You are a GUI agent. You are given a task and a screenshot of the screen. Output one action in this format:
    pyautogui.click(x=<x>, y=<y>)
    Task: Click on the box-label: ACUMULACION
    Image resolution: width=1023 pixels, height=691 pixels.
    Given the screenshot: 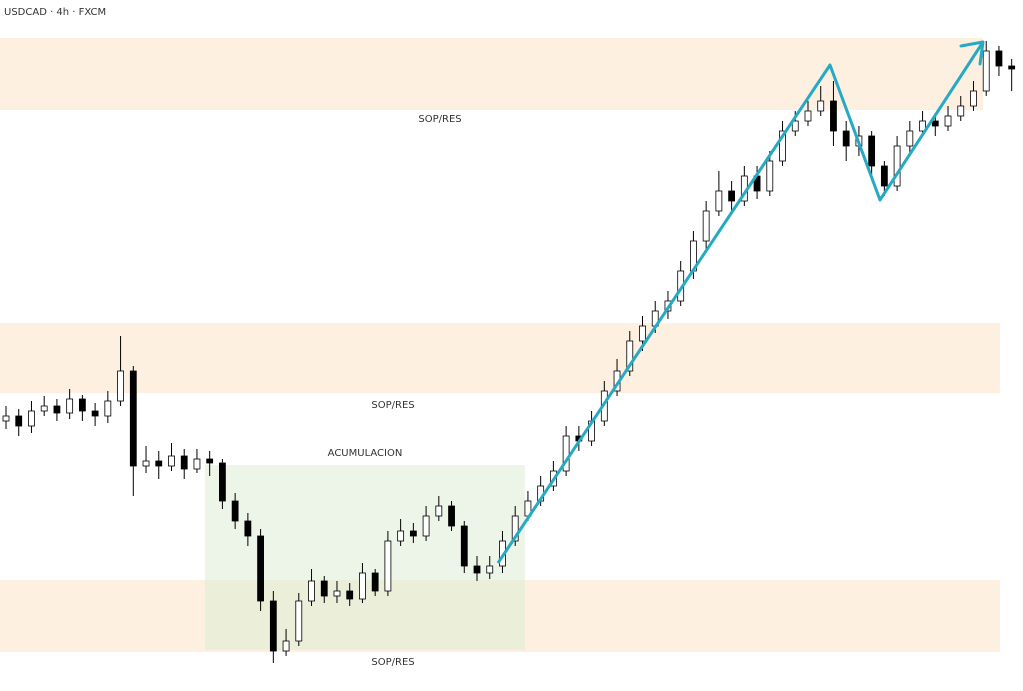 What is the action you would take?
    pyautogui.click(x=365, y=453)
    